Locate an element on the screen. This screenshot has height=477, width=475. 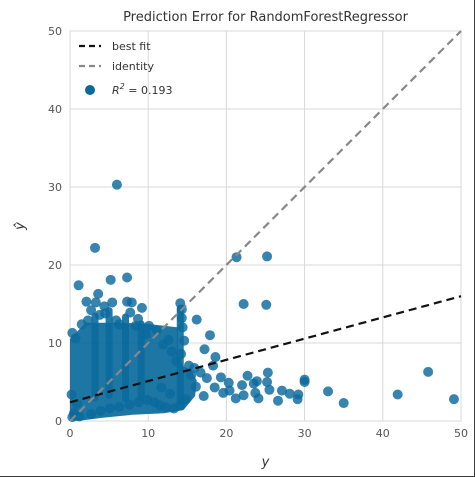
x-tick-label: 0 is located at coordinates (70, 433).